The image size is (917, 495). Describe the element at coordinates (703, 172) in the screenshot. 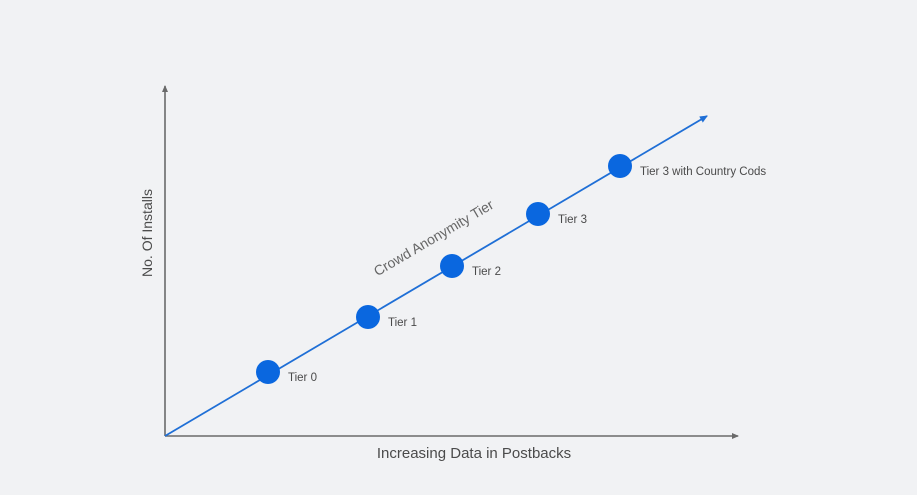

I see `tier-label-4: Tier 3 with Country Cods` at that location.